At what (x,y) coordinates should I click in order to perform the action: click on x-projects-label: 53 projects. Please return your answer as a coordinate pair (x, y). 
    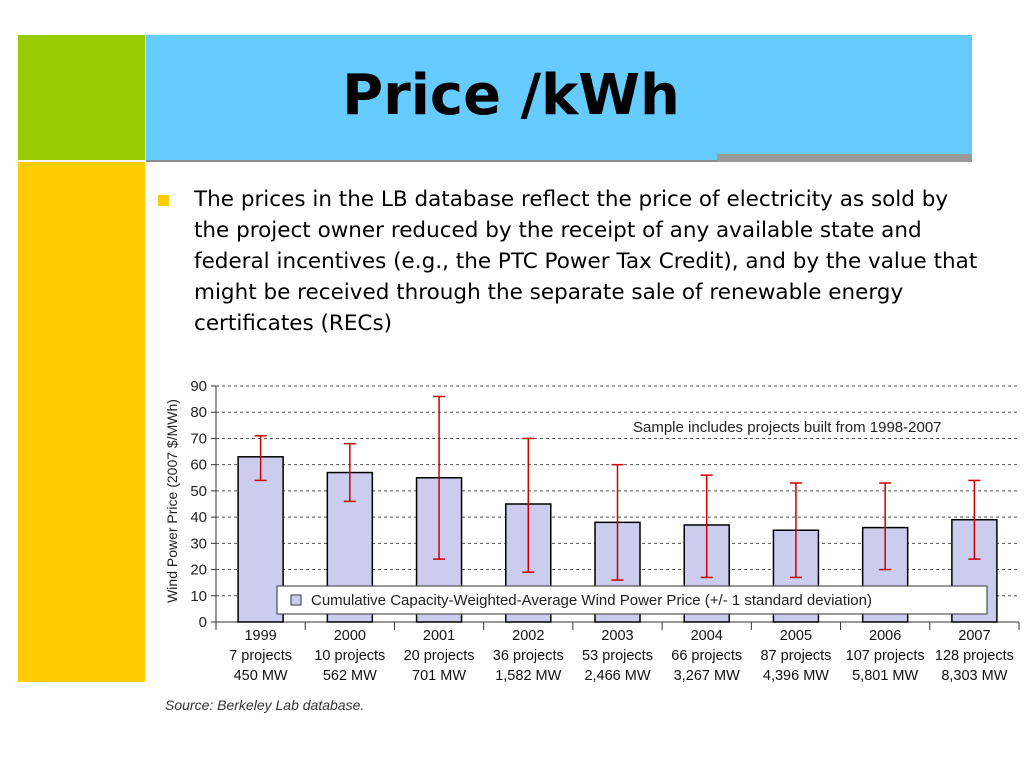
    Looking at the image, I should click on (617, 656).